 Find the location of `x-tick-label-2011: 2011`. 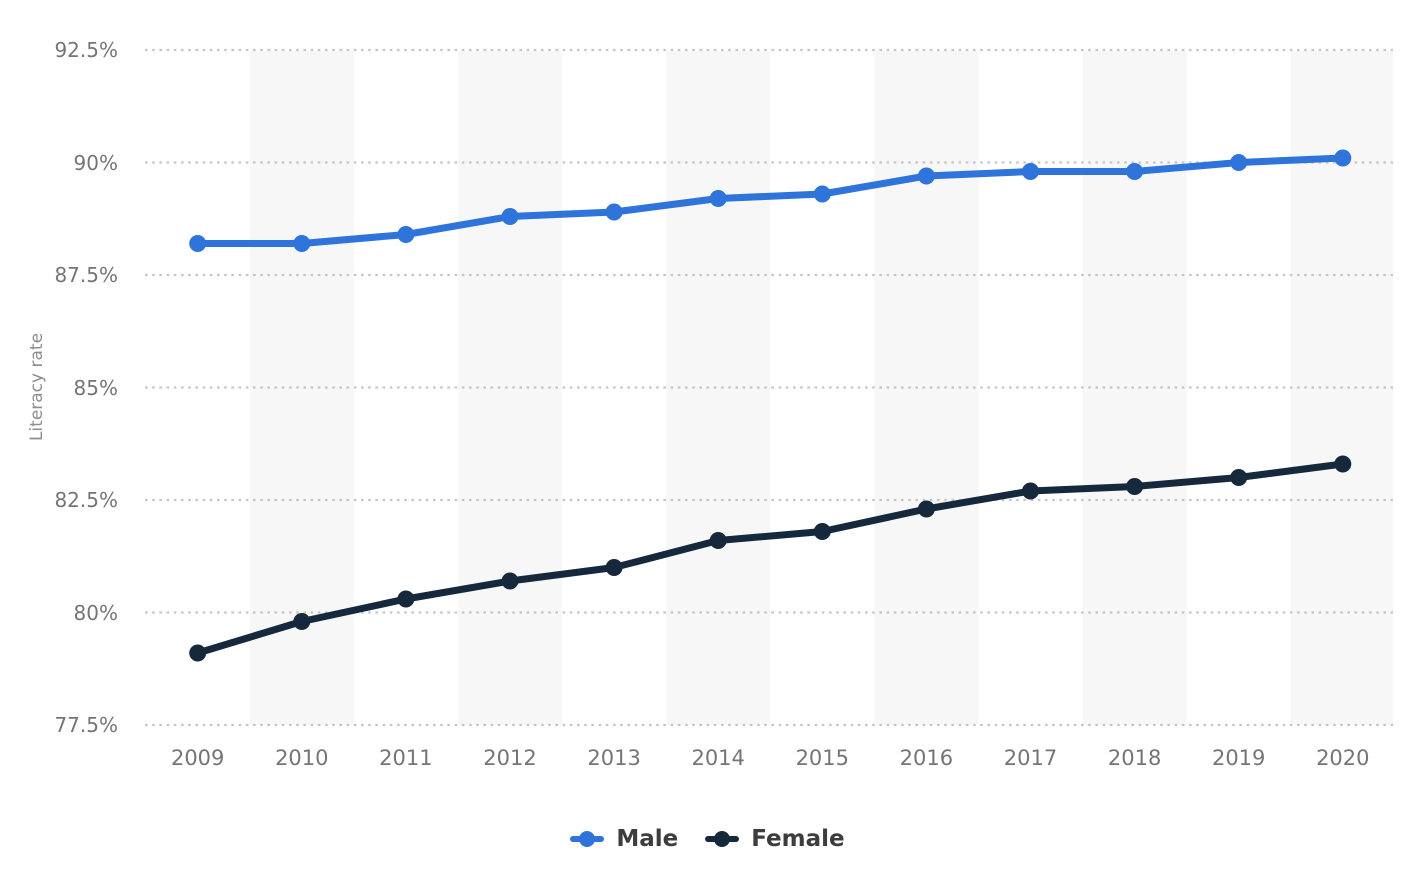

x-tick-label-2011: 2011 is located at coordinates (406, 758).